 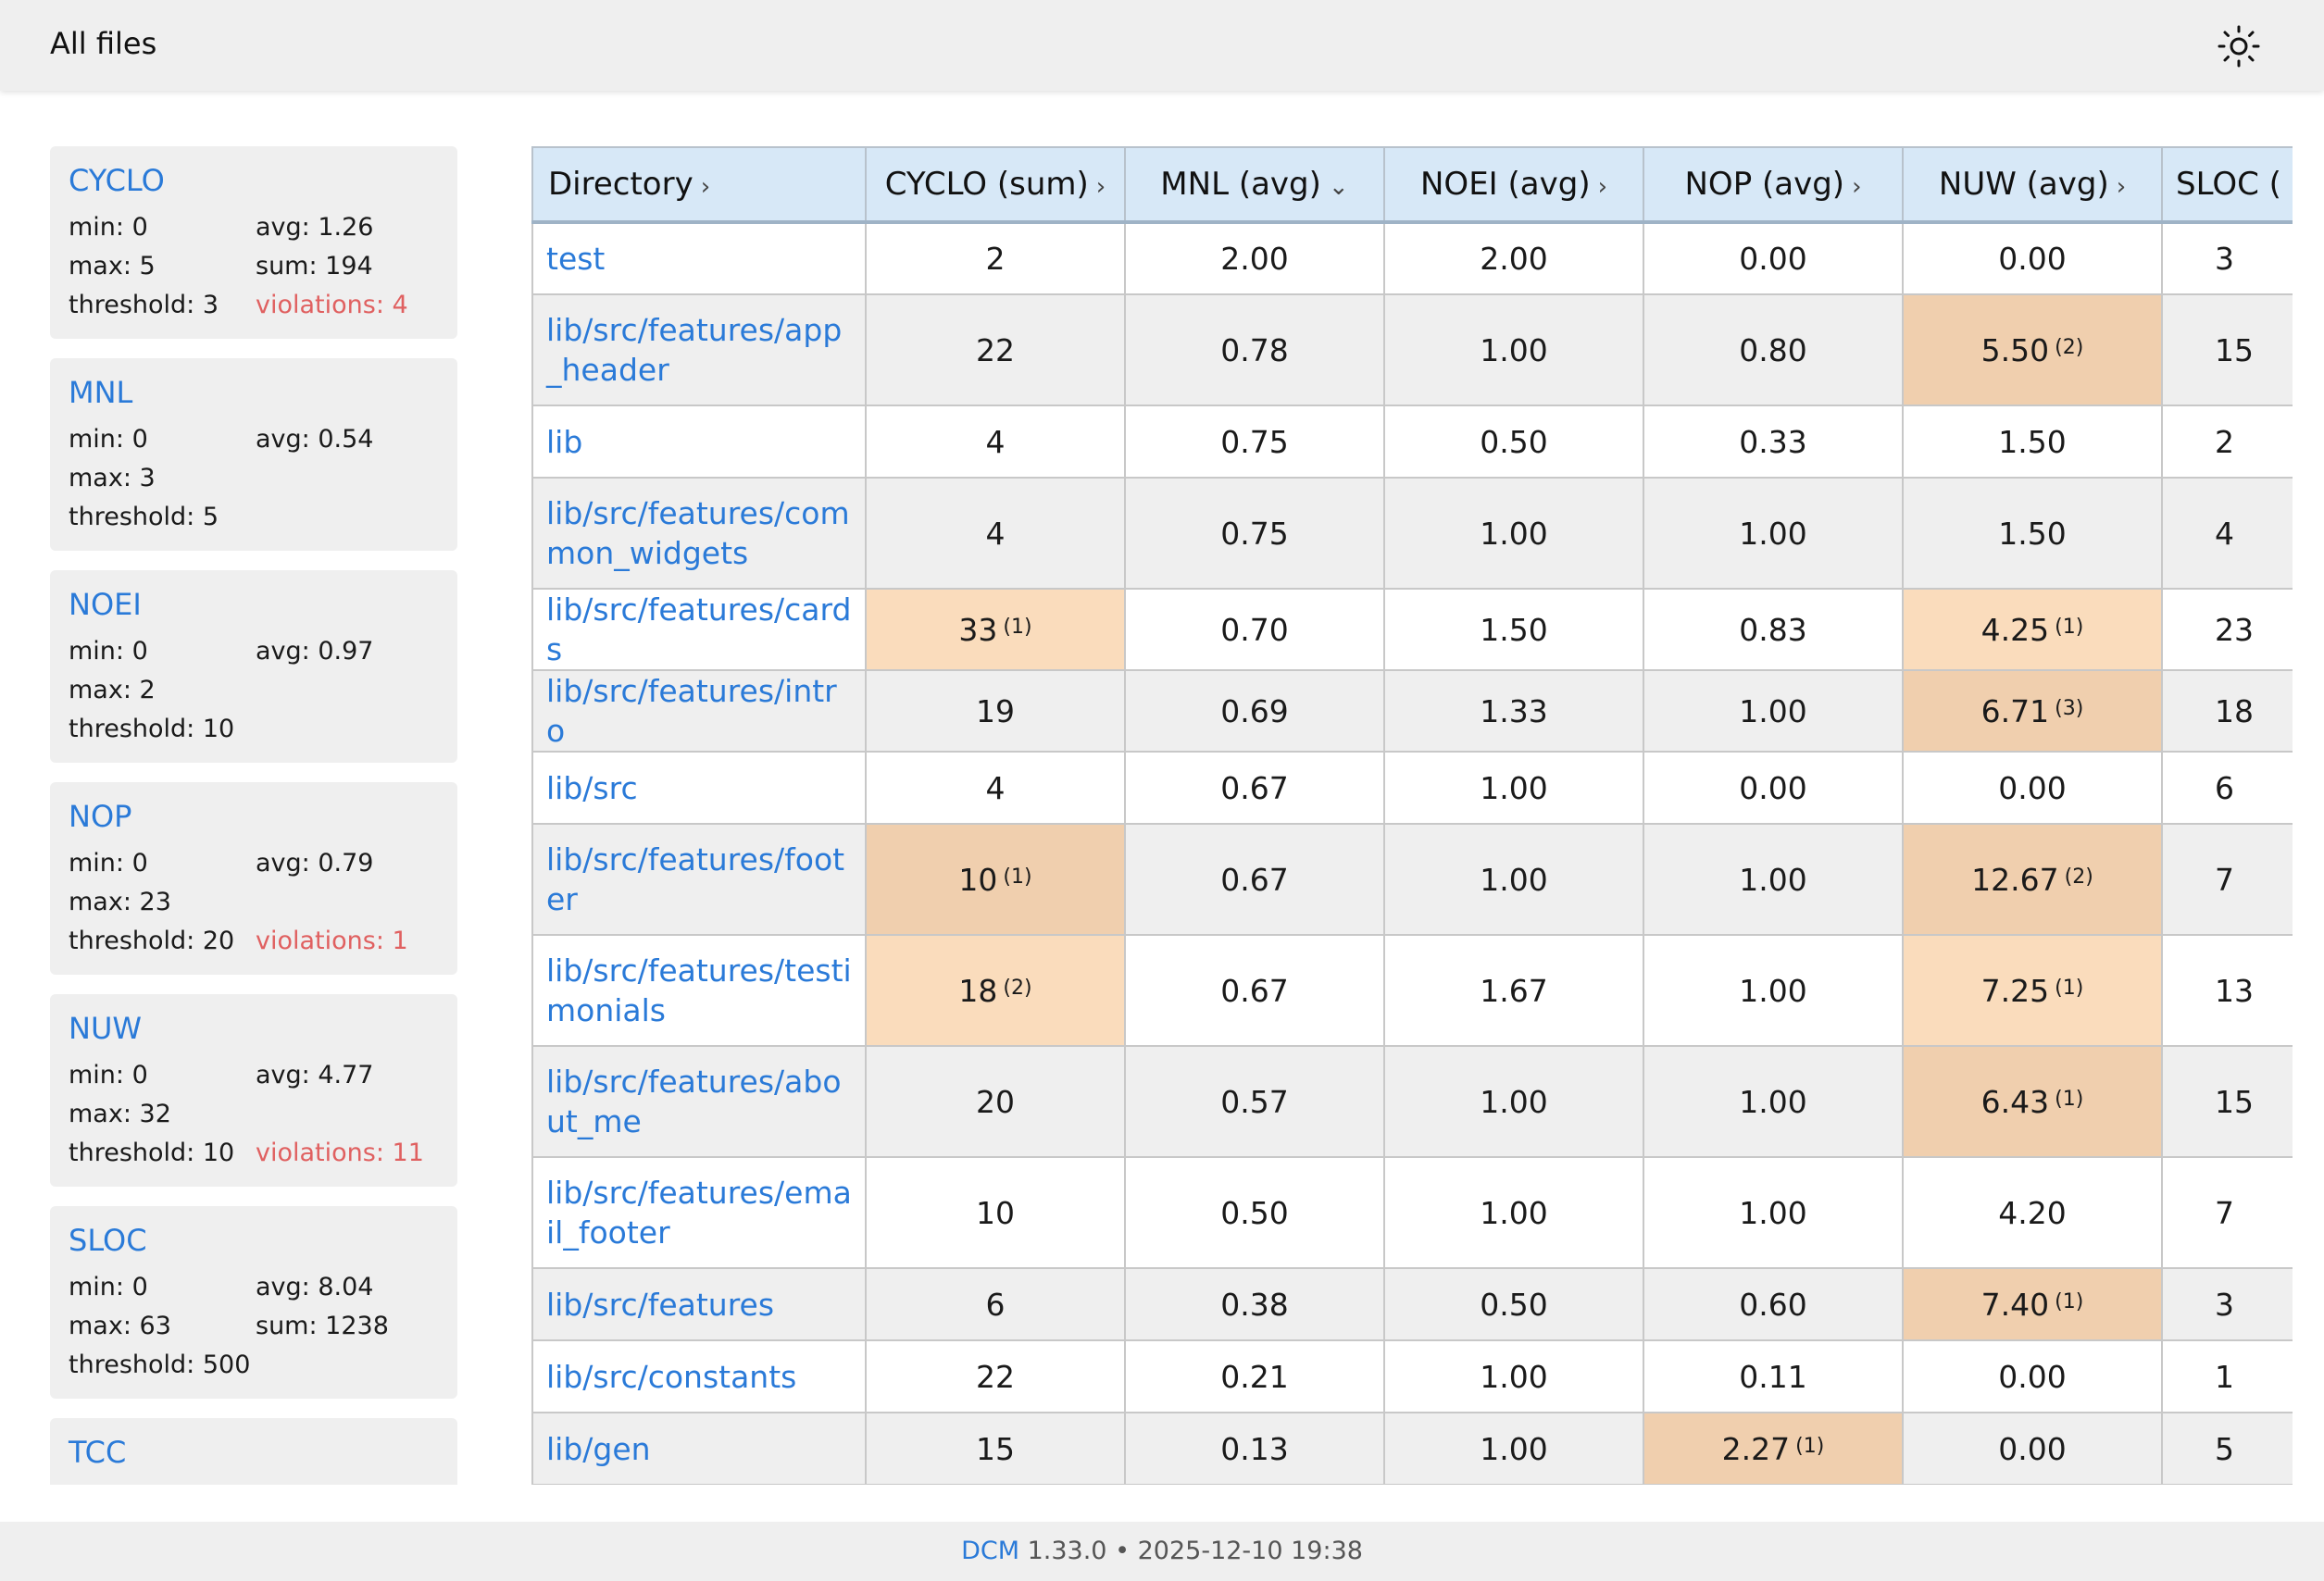 I want to click on stat-value: 10, so click(x=218, y=729).